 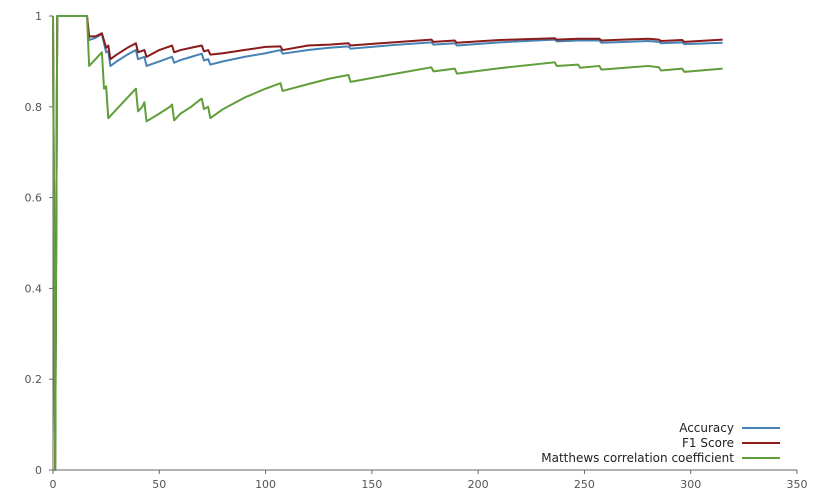 I want to click on legend-label: F1 Score, so click(x=708, y=443).